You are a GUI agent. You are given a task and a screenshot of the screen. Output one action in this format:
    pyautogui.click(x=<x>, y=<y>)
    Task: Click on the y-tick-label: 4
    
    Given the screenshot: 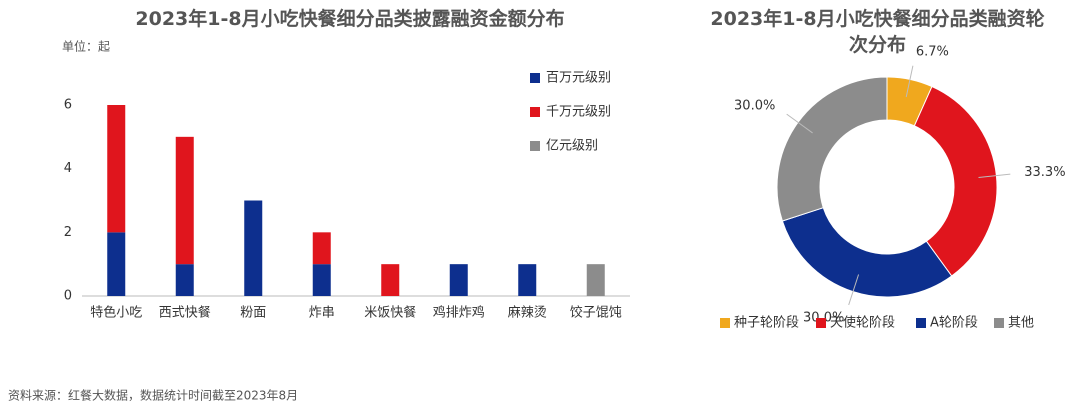 What is the action you would take?
    pyautogui.click(x=68, y=168)
    